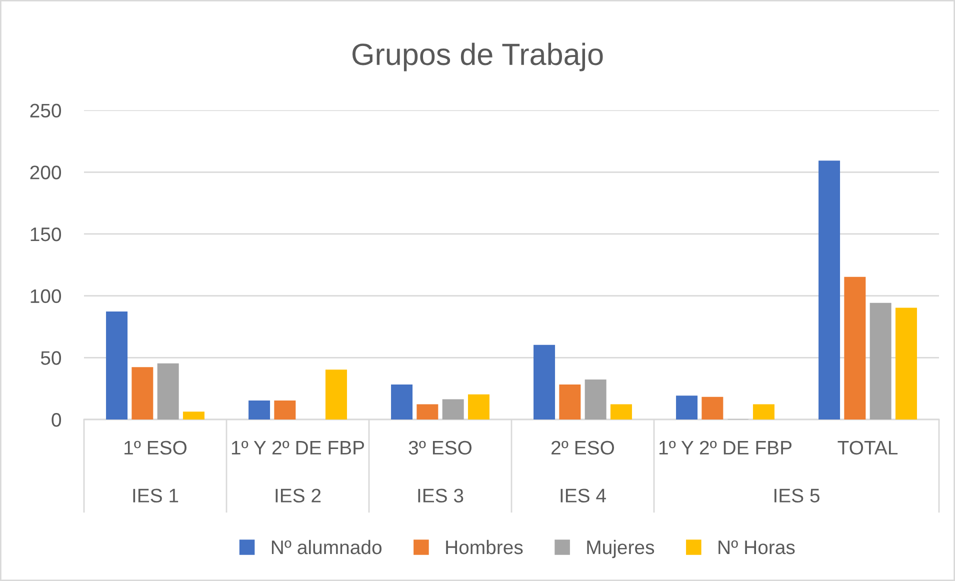 The height and width of the screenshot is (581, 955). I want to click on chart-title: Grupos de Trabajo, so click(477, 57).